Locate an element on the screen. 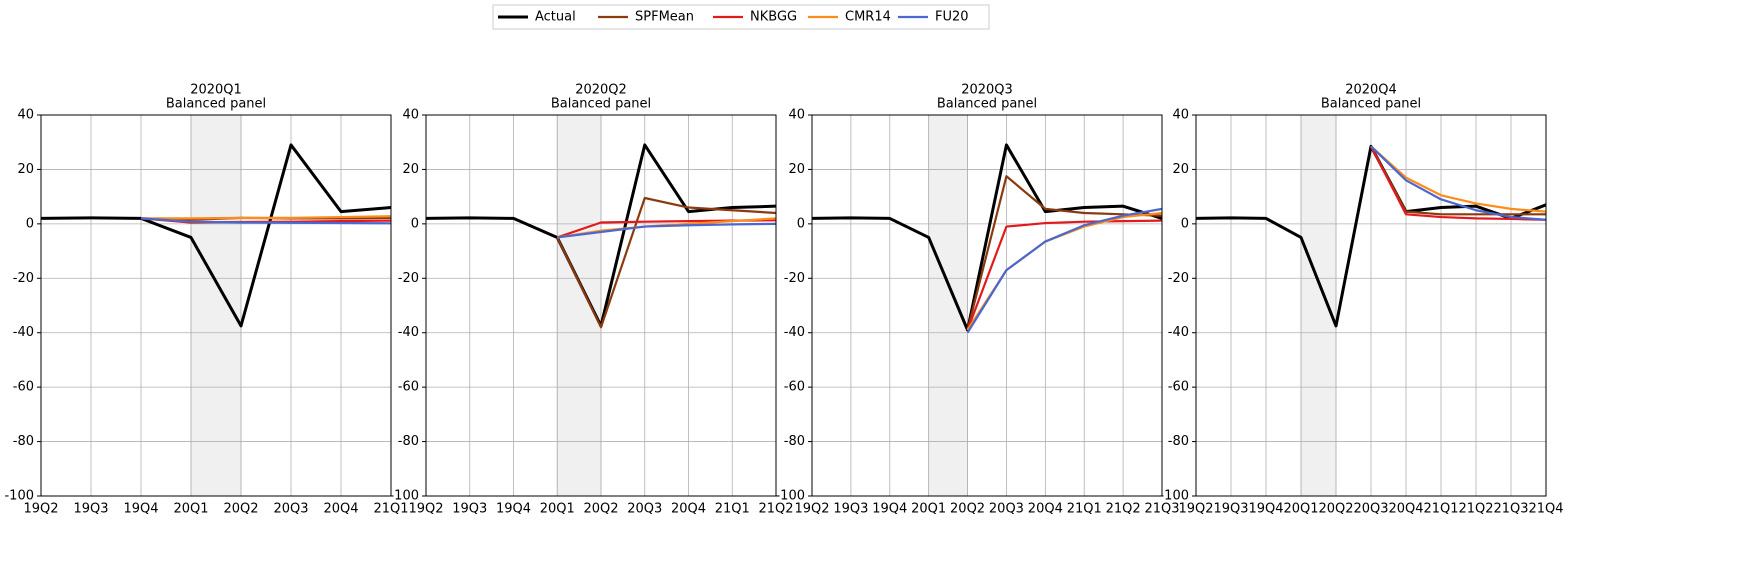 The width and height of the screenshot is (1743, 583). legend-label: FU20 is located at coordinates (952, 17).